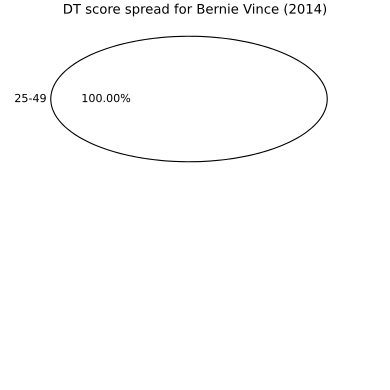 This screenshot has width=390, height=390. Describe the element at coordinates (195, 10) in the screenshot. I see `chart-title: DT score spread for Bernie Vince (2014)` at that location.